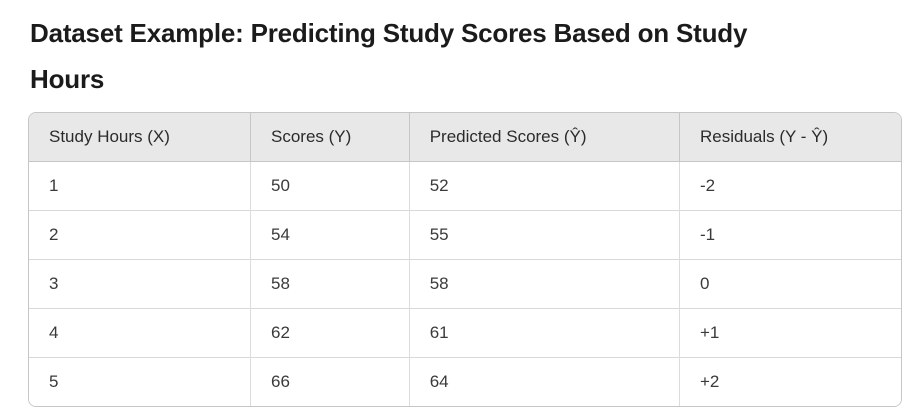  What do you see at coordinates (140, 234) in the screenshot?
I see `cell-study-hours: 2` at bounding box center [140, 234].